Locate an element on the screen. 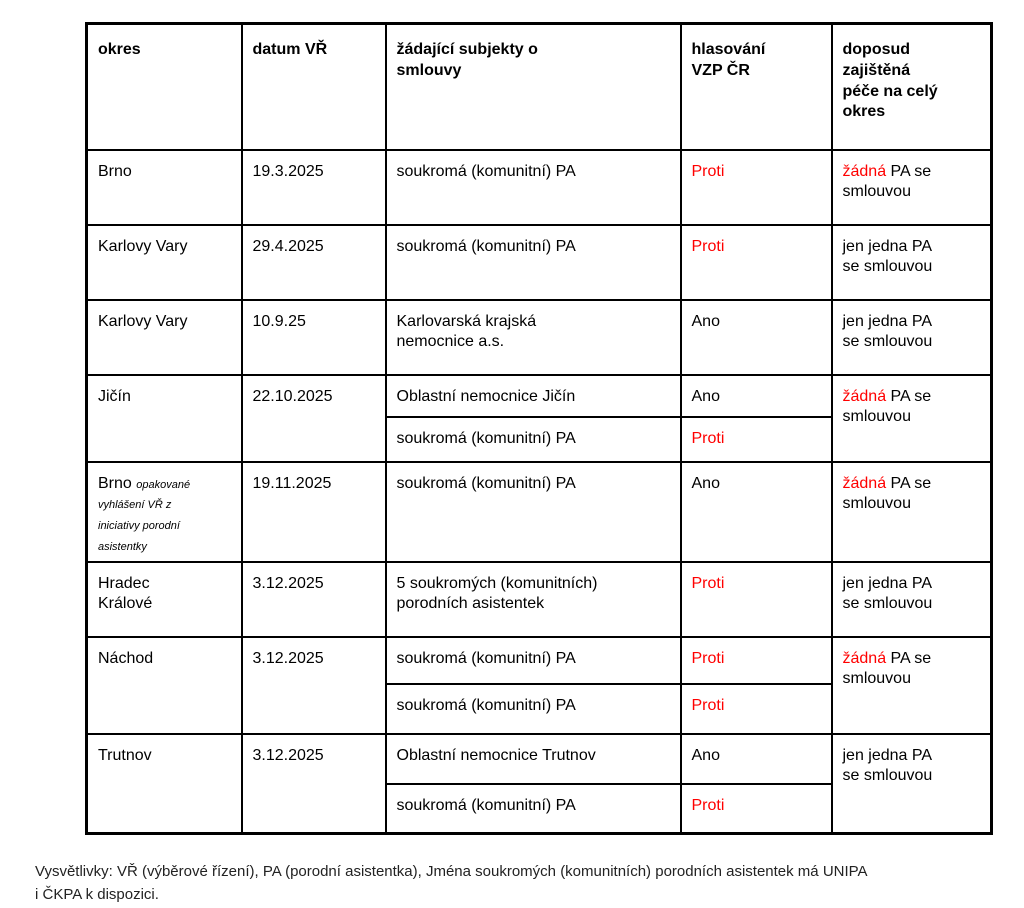  datum-cell: 19.3.2025 is located at coordinates (313, 187).